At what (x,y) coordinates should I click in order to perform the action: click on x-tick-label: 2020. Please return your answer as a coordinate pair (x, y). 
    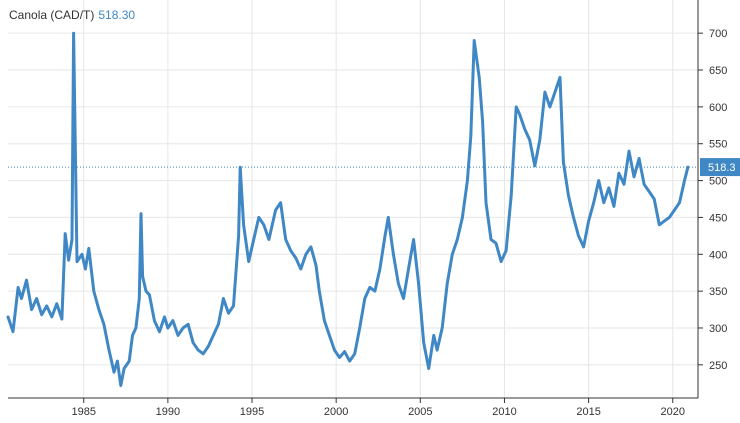
    Looking at the image, I should click on (673, 412).